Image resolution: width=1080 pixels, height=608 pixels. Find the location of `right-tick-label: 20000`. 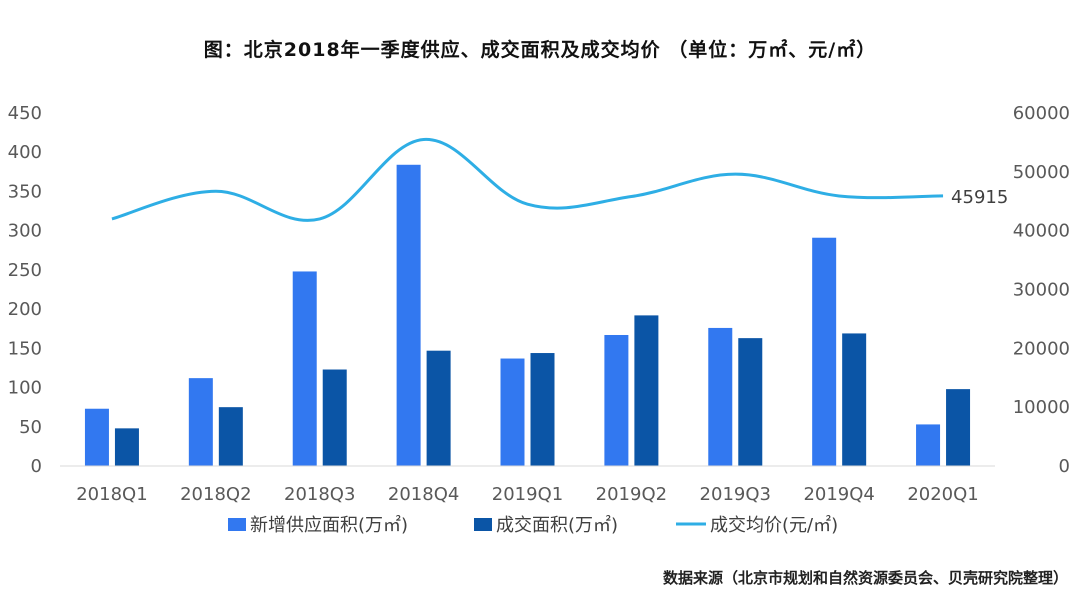

right-tick-label: 20000 is located at coordinates (1041, 348).